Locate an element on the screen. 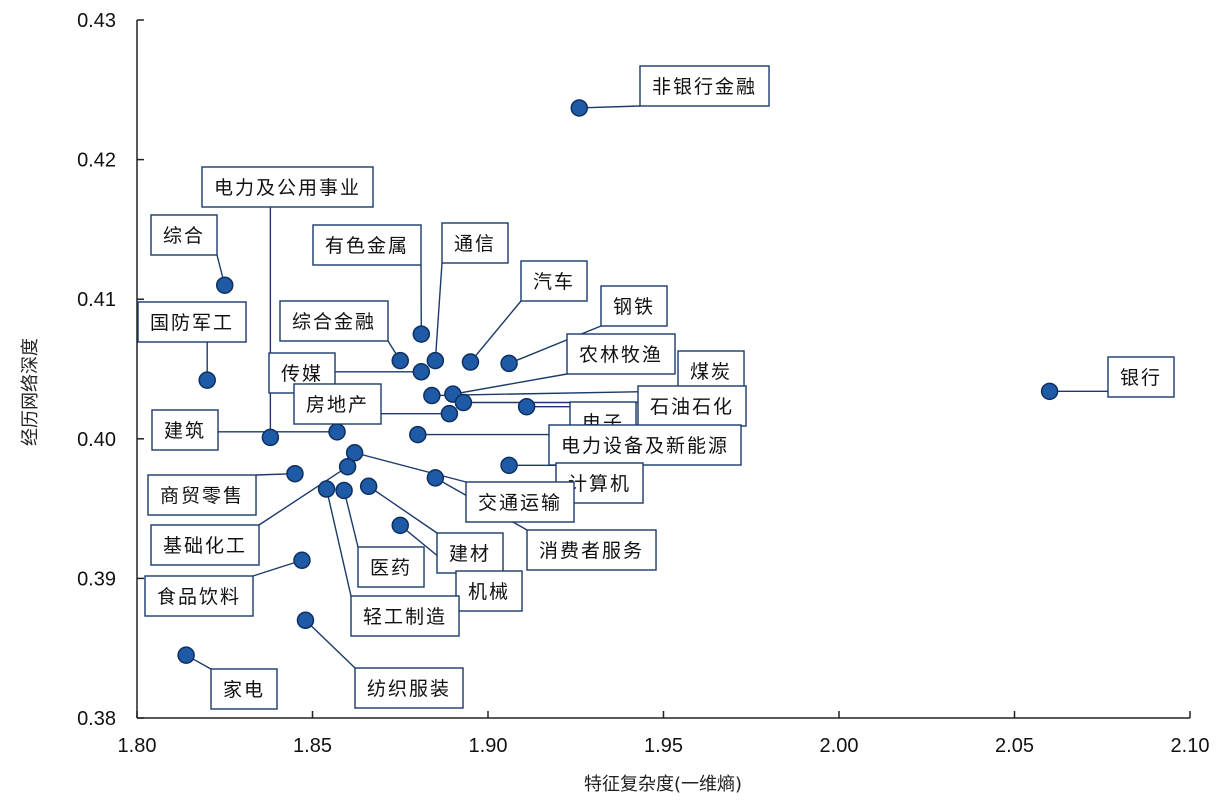 Image resolution: width=1224 pixels, height=801 pixels. point-label-text: 房地产 is located at coordinates (337, 405).